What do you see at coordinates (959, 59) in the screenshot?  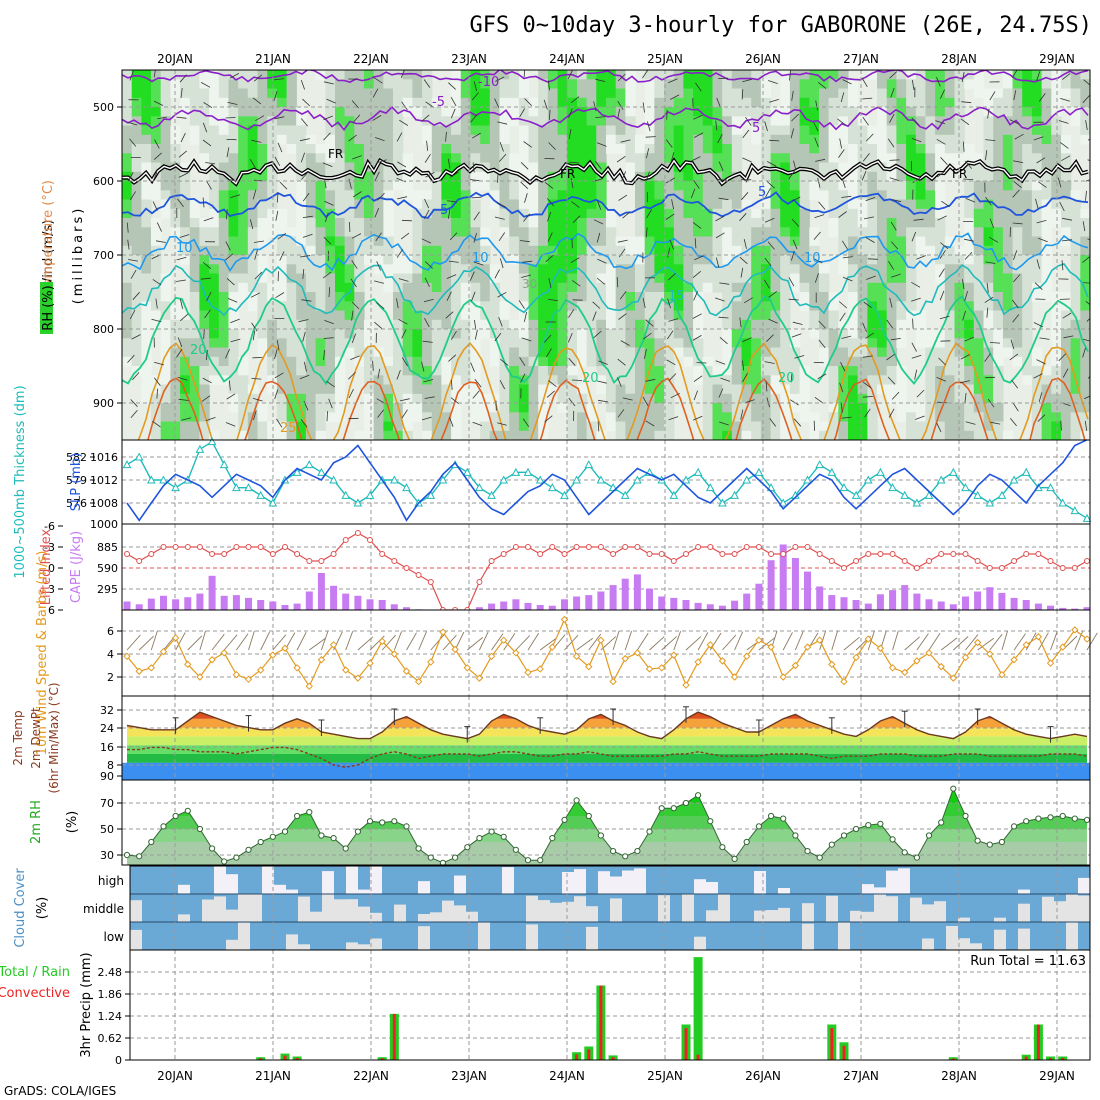 I see `date-label-28jan: 28JAN` at bounding box center [959, 59].